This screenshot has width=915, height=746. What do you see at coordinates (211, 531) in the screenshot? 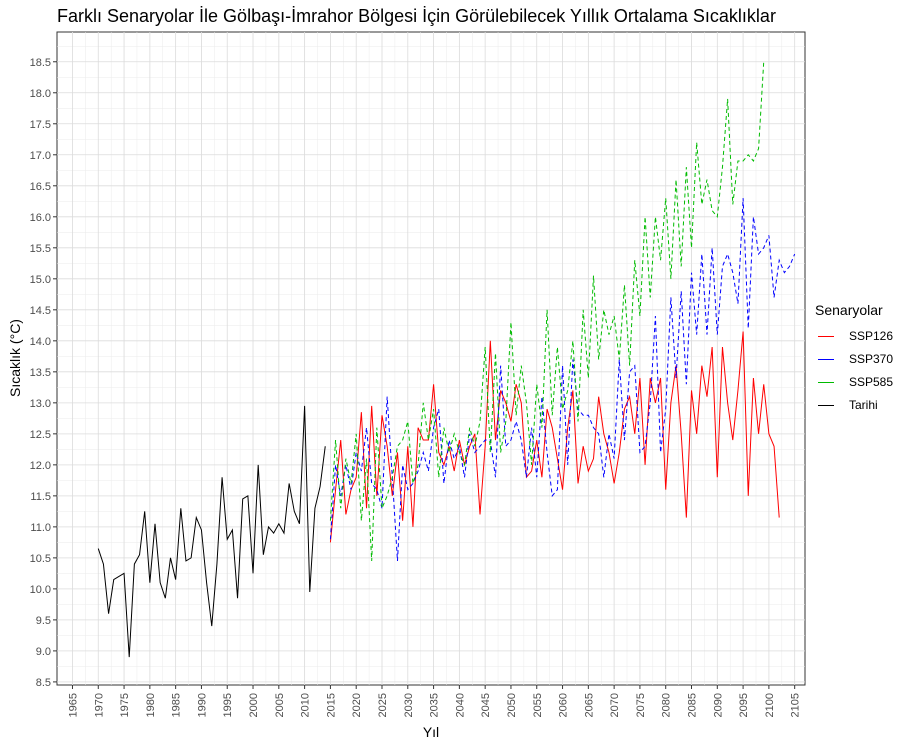
I see `series-line-tarihi` at bounding box center [211, 531].